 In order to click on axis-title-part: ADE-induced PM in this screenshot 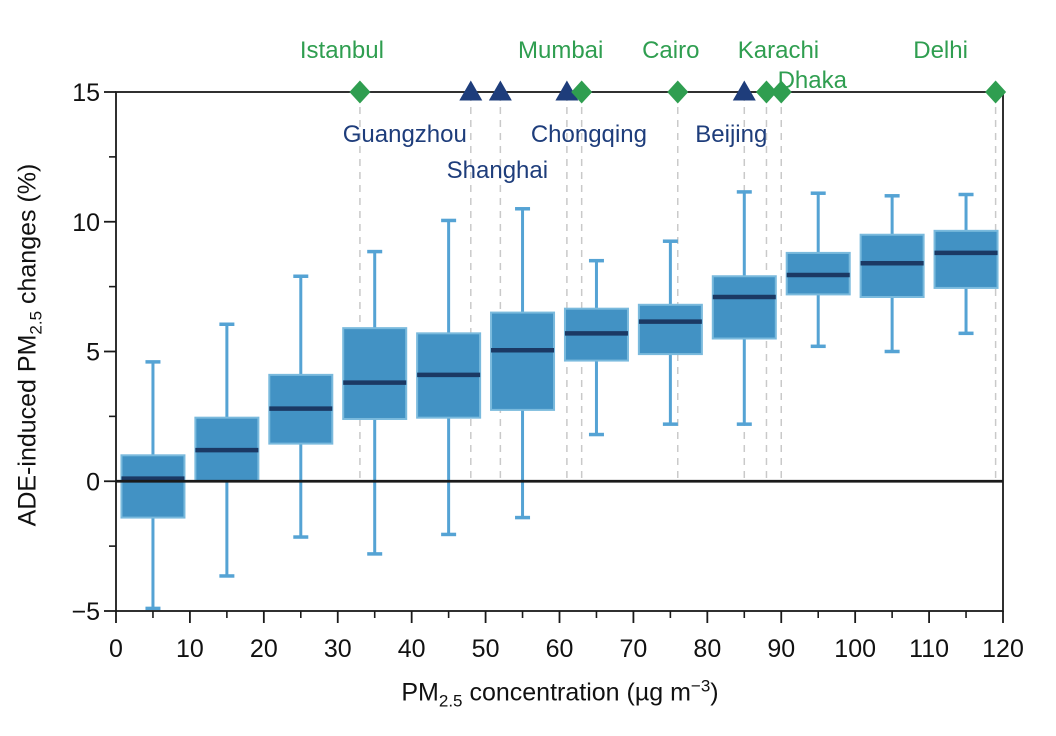, I will do `click(27, 430)`.